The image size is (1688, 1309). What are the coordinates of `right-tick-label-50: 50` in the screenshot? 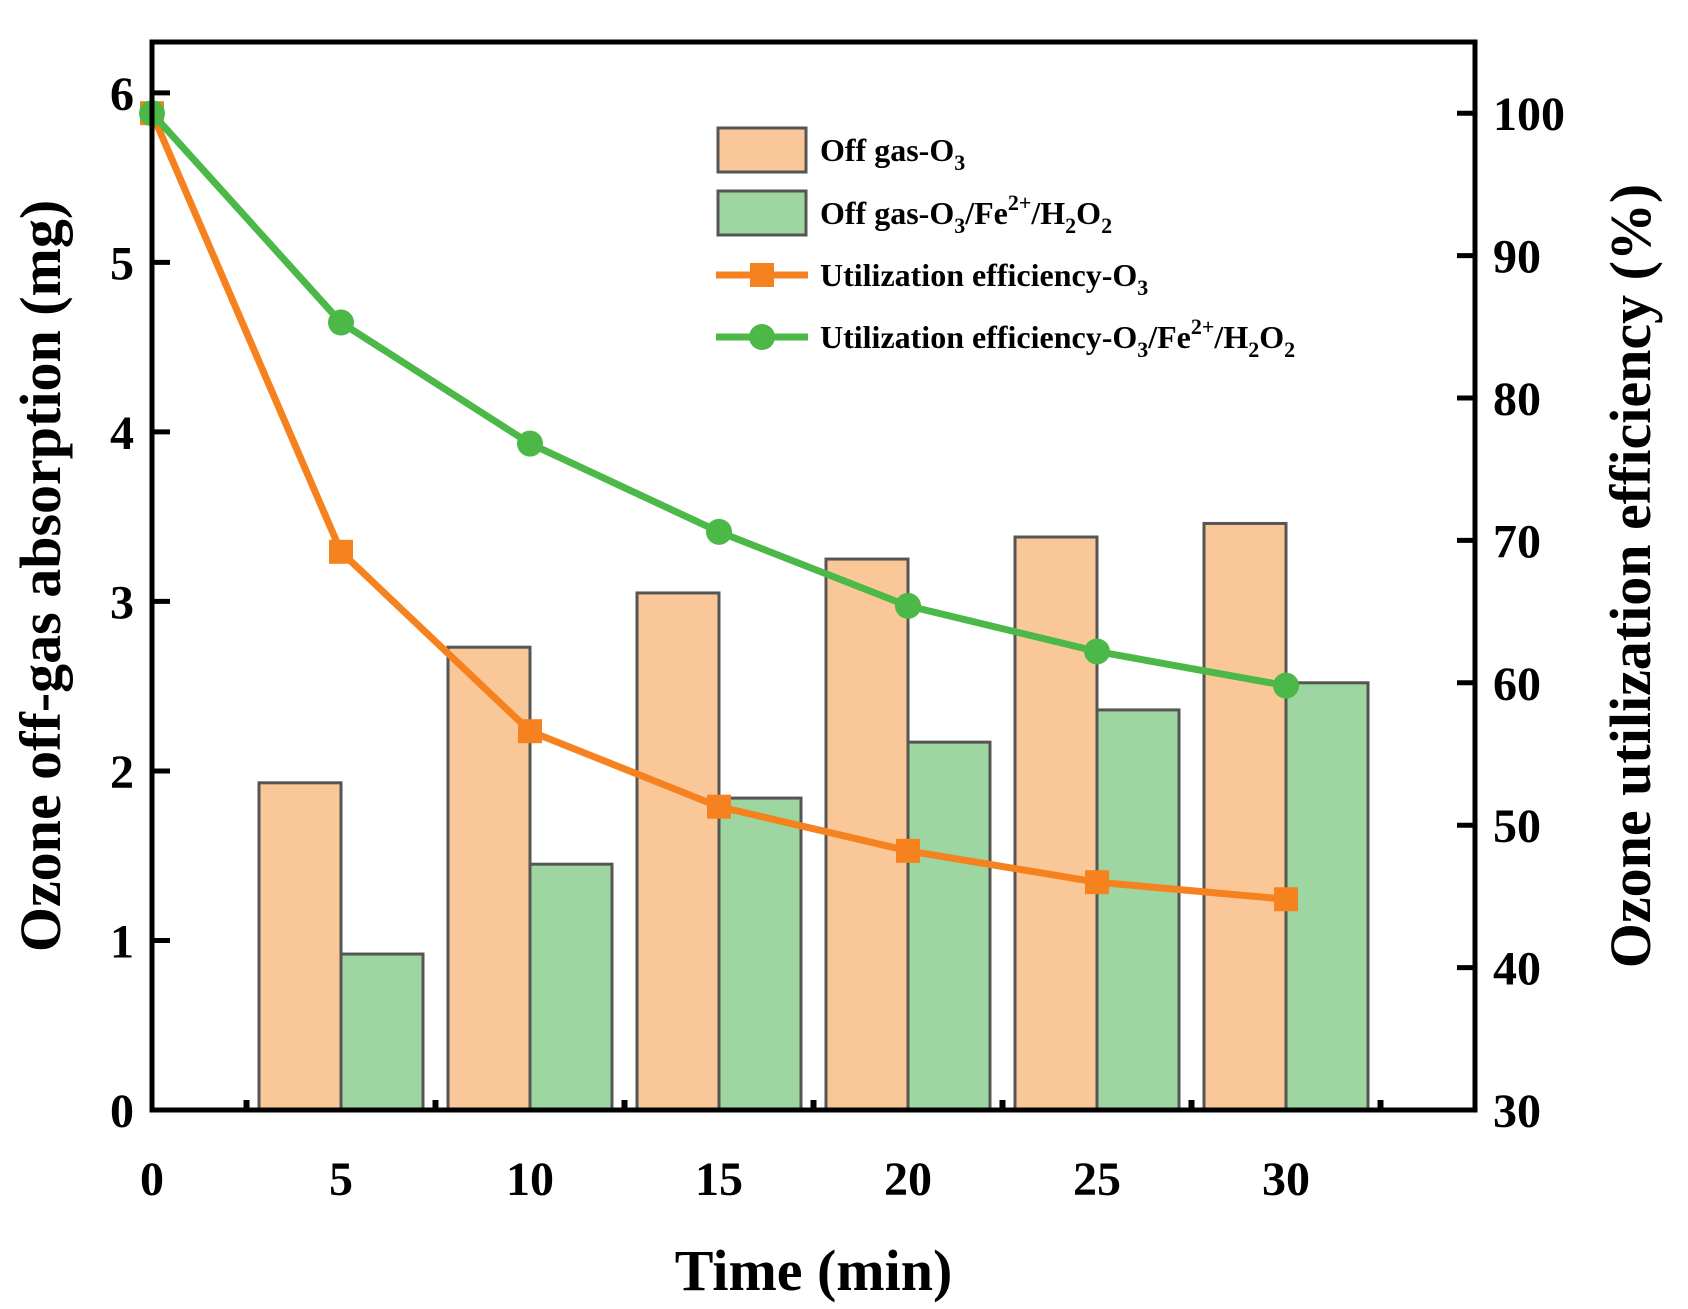 It's located at (1517, 826).